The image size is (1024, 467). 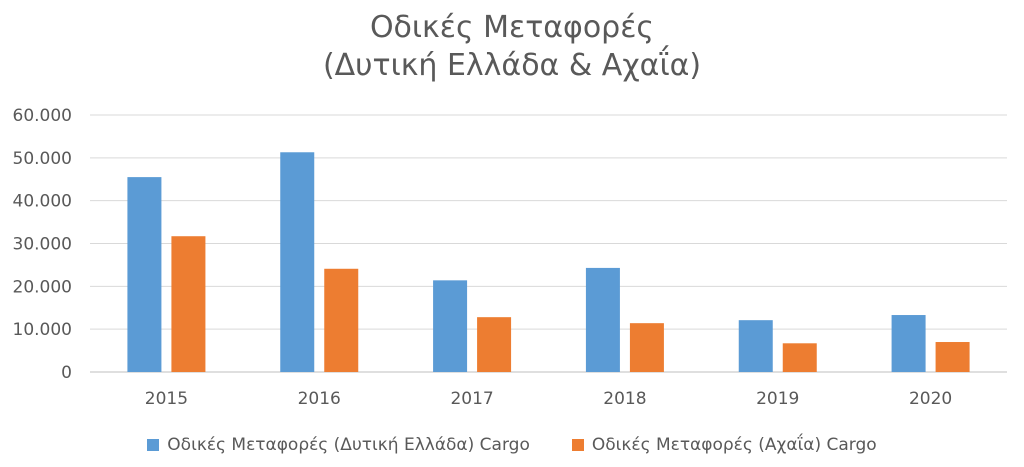 I want to click on legend-item-achaia: Οδικές Μεταφορές (Αχαΐα) Cargo, so click(x=724, y=445).